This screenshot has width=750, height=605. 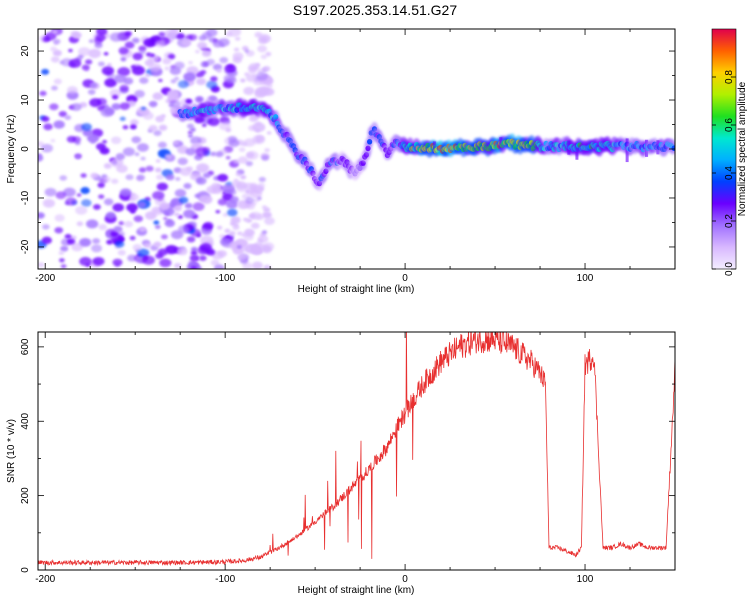 I want to click on spectrogram-x-tick-label: -100, so click(x=225, y=278).